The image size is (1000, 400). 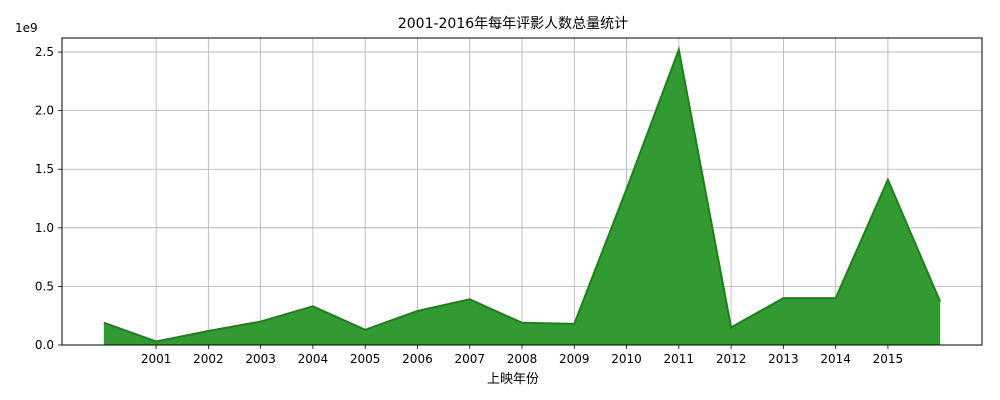 I want to click on x-tick-label: 2009, so click(x=574, y=359).